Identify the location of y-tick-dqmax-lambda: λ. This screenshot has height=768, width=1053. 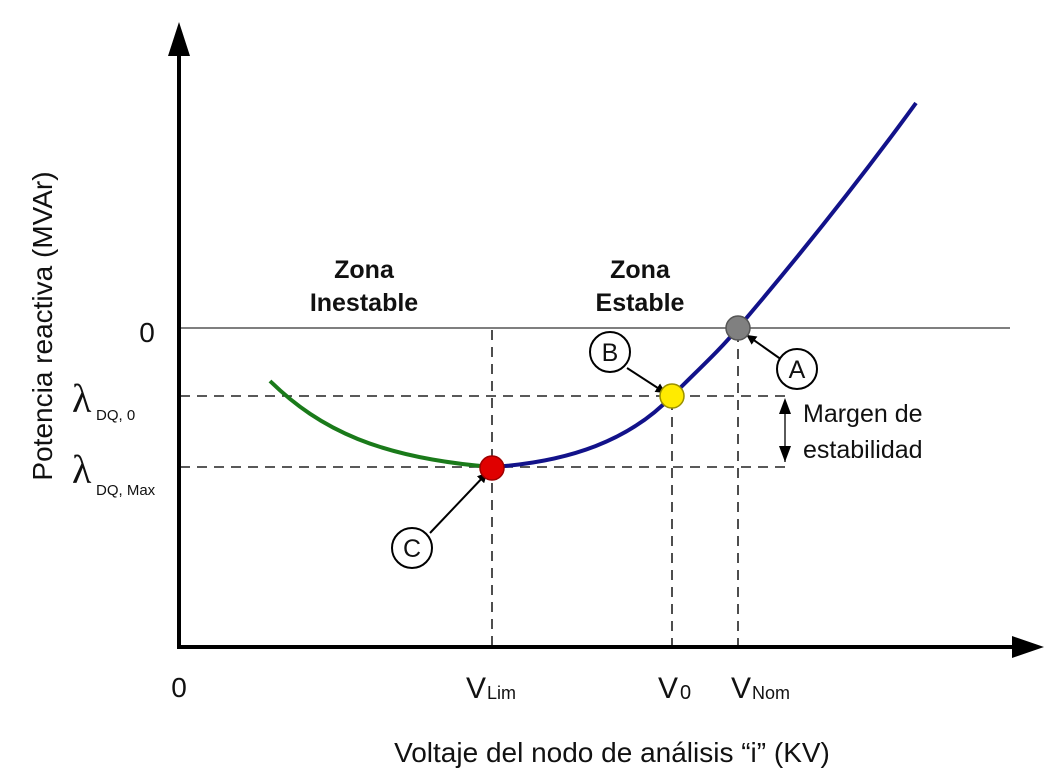
(82, 469).